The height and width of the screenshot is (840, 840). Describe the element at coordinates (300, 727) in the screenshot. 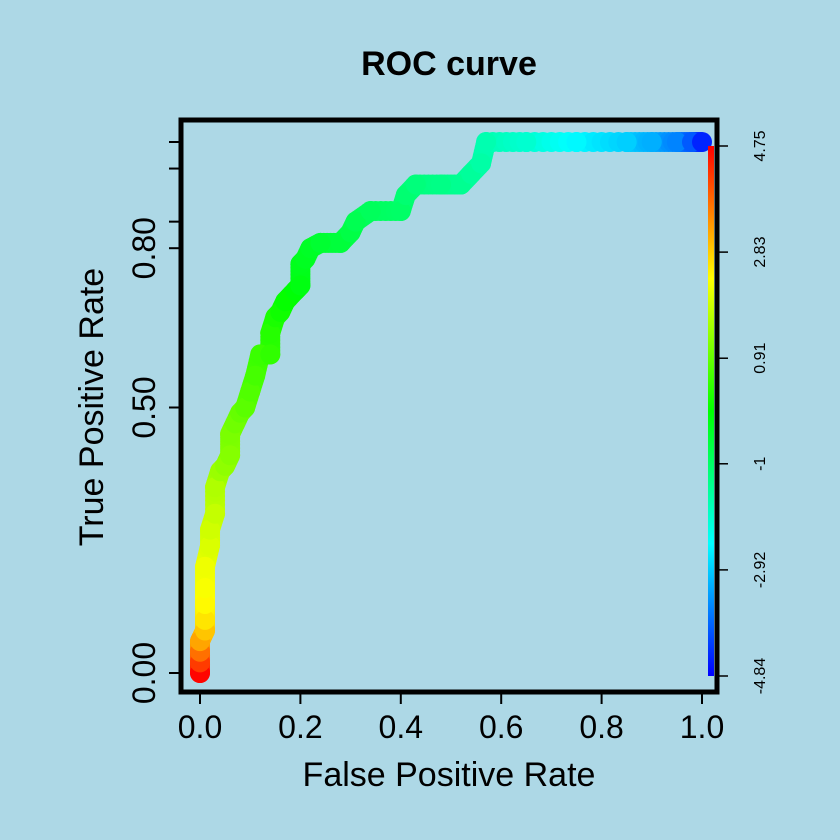

I see `x-tick-label: 0.2` at that location.